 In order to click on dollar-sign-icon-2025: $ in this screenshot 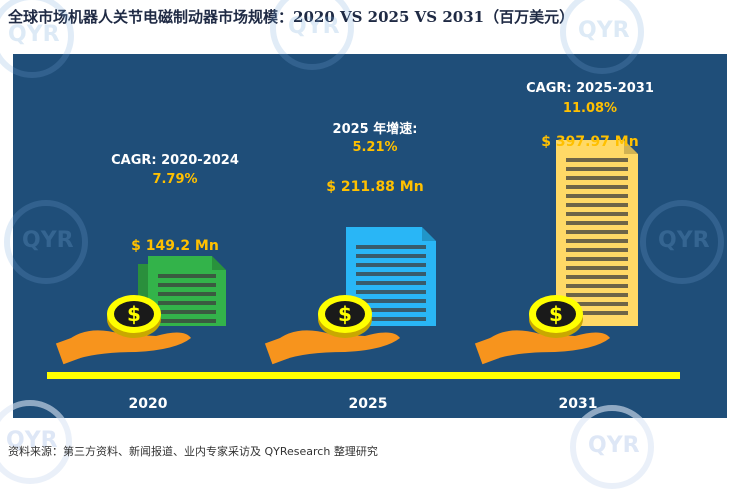, I will do `click(345, 314)`.